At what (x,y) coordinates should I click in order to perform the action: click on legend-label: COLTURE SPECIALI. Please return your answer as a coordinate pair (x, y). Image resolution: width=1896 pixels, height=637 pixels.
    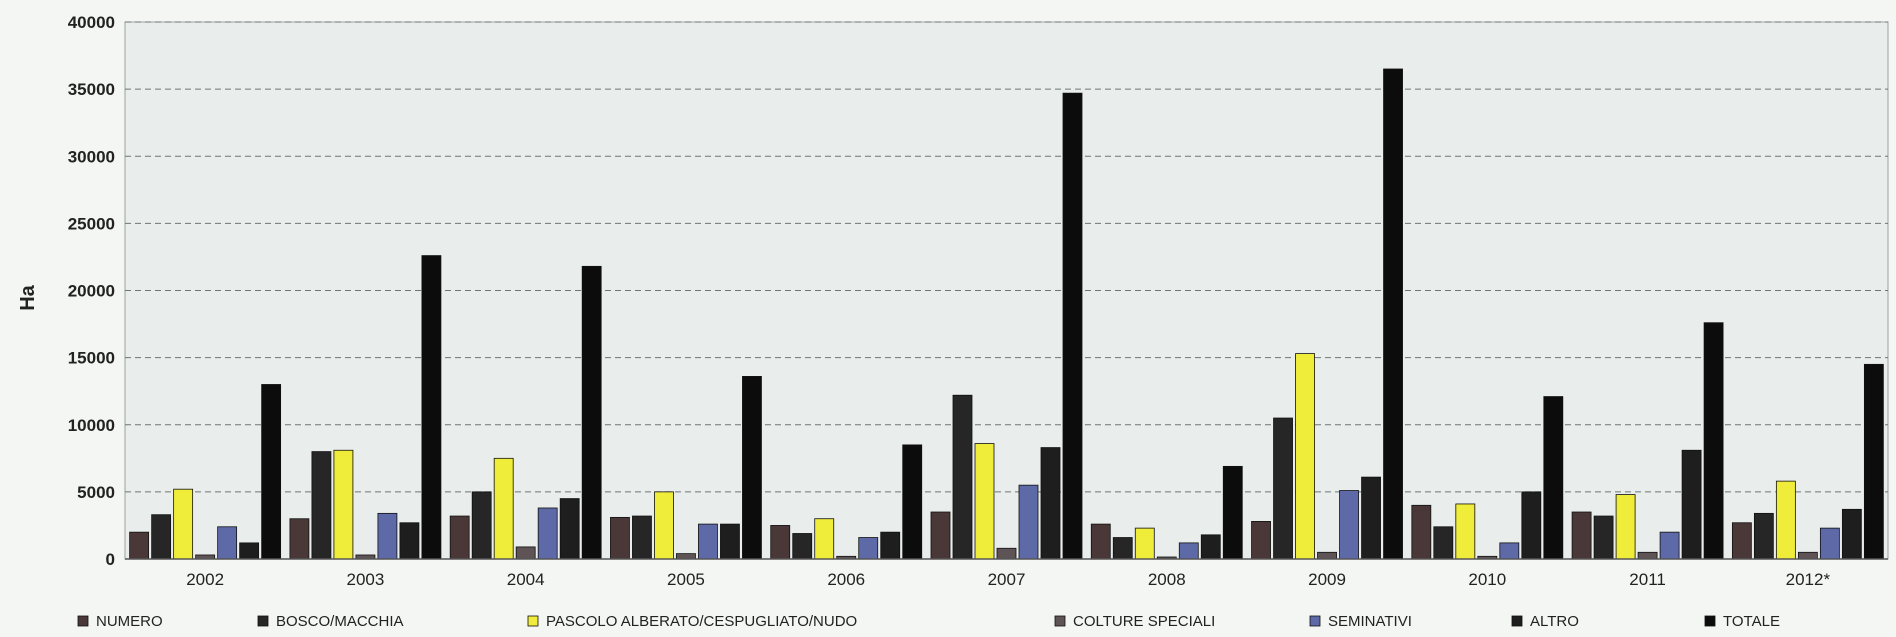
    Looking at the image, I should click on (1144, 621).